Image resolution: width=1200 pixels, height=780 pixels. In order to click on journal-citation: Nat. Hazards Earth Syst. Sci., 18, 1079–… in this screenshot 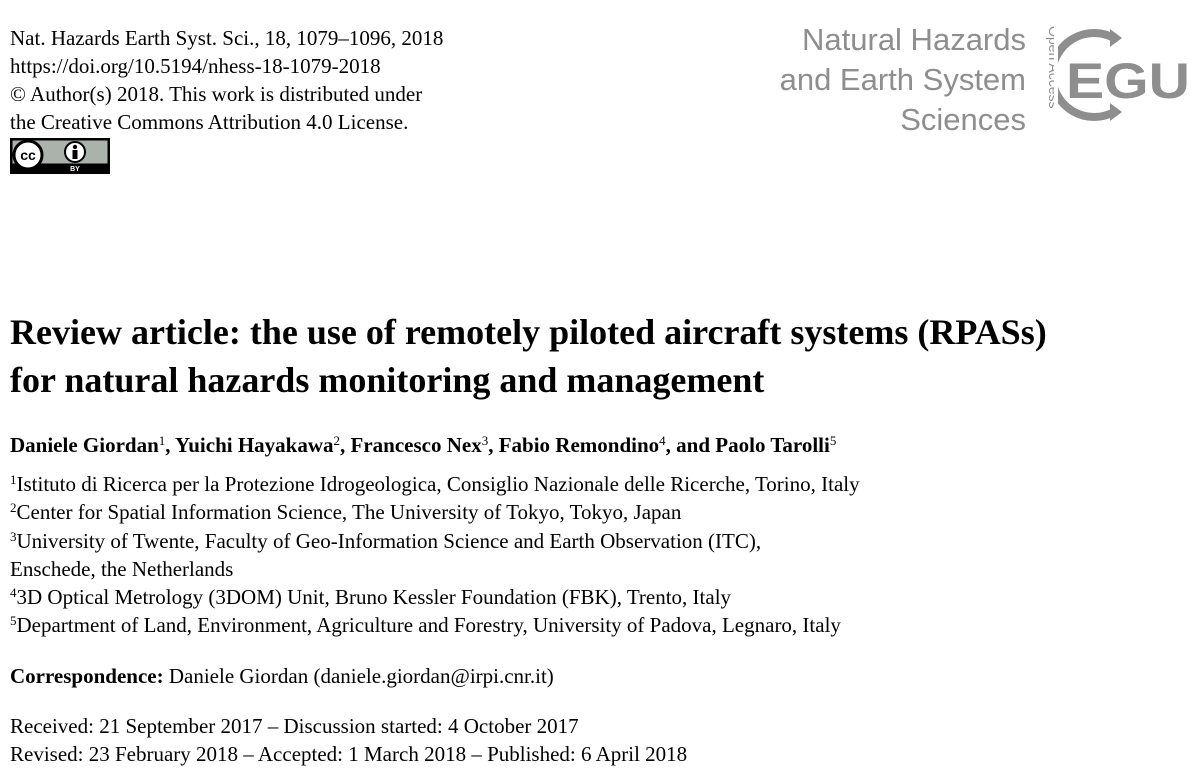, I will do `click(227, 38)`.